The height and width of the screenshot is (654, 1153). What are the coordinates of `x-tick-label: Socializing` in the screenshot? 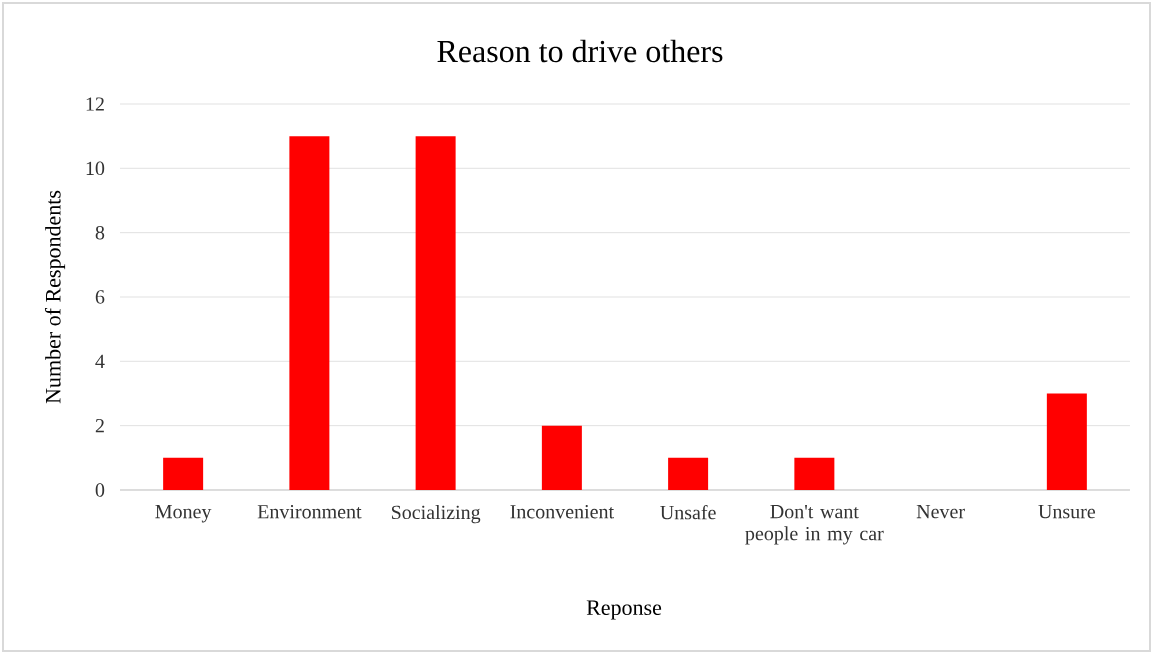 It's located at (436, 514).